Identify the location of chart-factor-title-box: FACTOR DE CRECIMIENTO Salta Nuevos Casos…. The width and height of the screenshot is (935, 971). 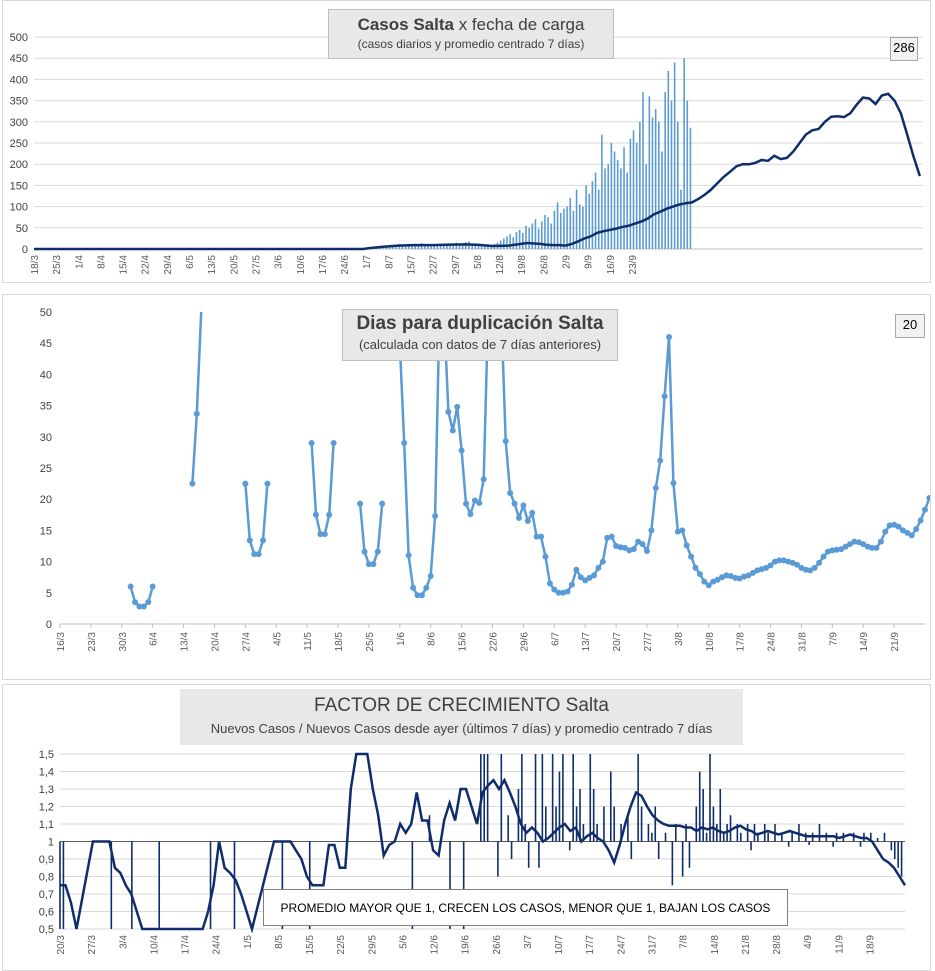
(461, 717).